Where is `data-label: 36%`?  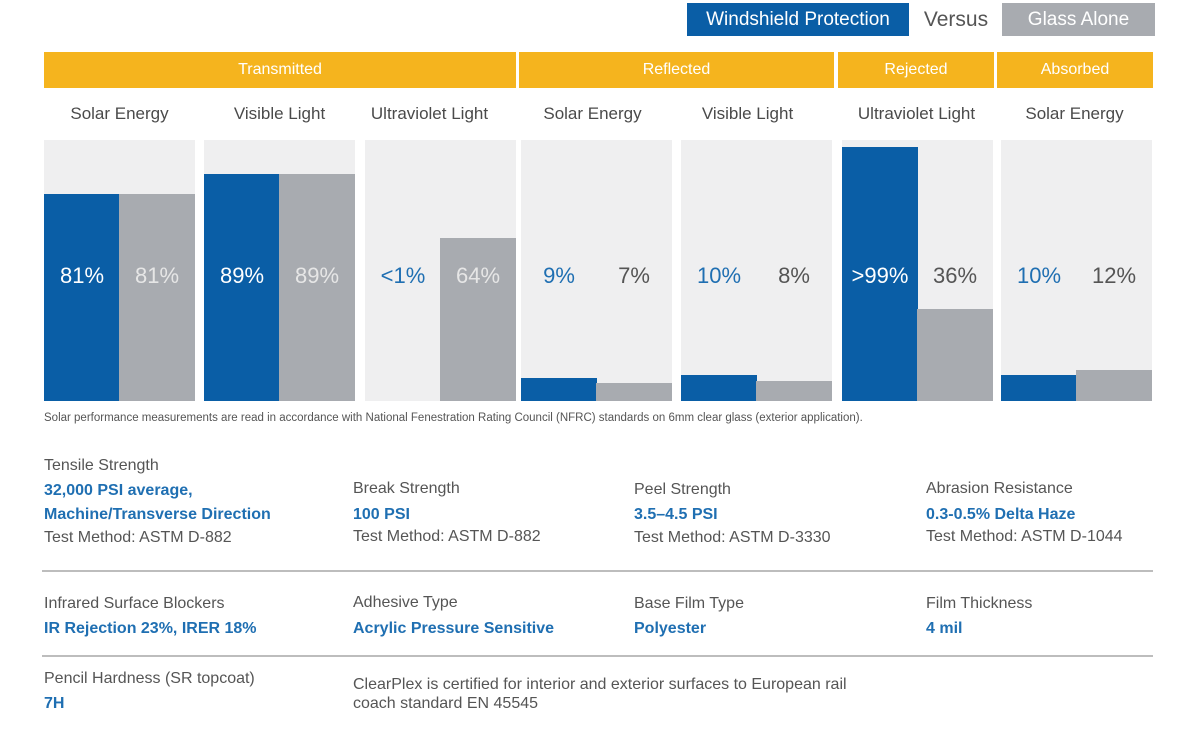
data-label: 36% is located at coordinates (955, 275).